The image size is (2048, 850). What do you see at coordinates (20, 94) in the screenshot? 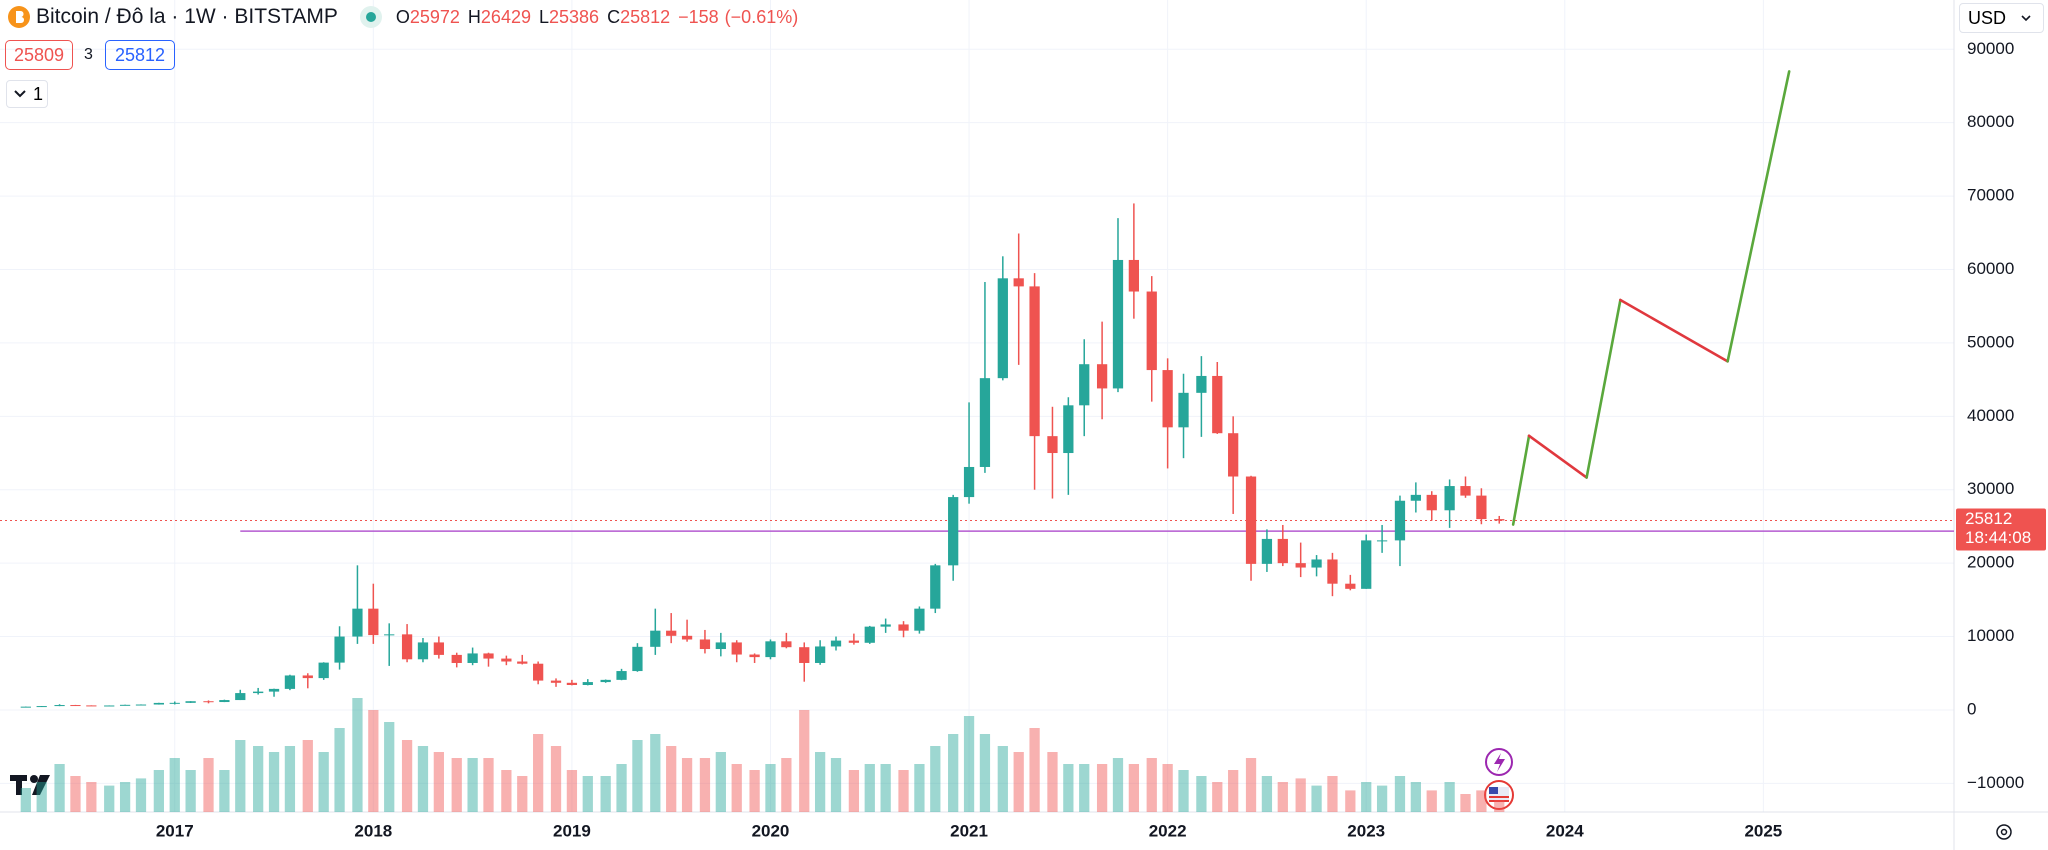
I see `chevron` at bounding box center [20, 94].